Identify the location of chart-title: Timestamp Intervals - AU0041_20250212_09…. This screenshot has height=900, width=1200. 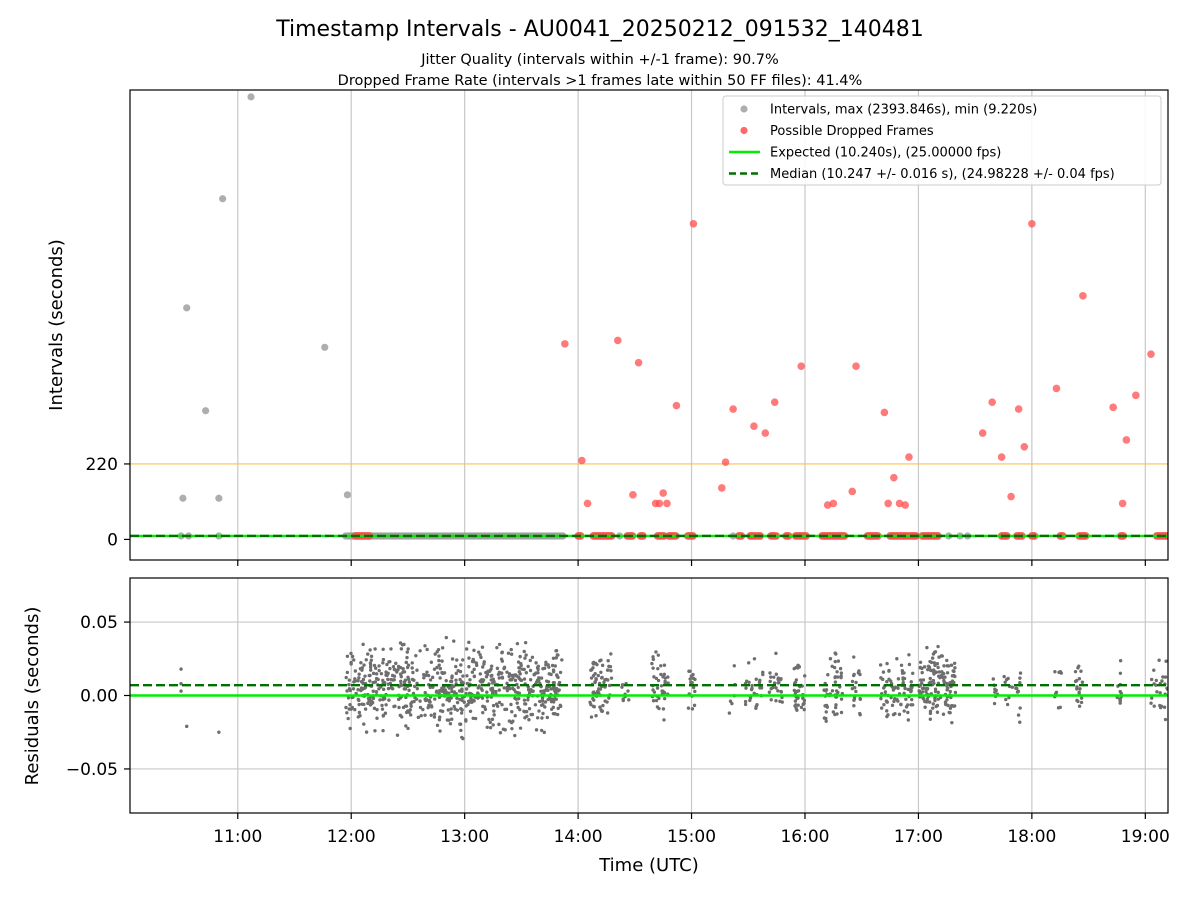
(599, 29).